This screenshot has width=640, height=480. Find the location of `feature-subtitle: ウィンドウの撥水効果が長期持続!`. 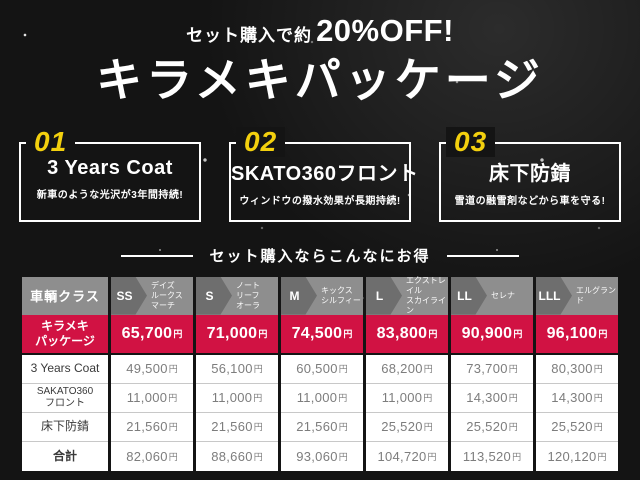

feature-subtitle: ウィンドウの撥水効果が長期持続! is located at coordinates (320, 201).